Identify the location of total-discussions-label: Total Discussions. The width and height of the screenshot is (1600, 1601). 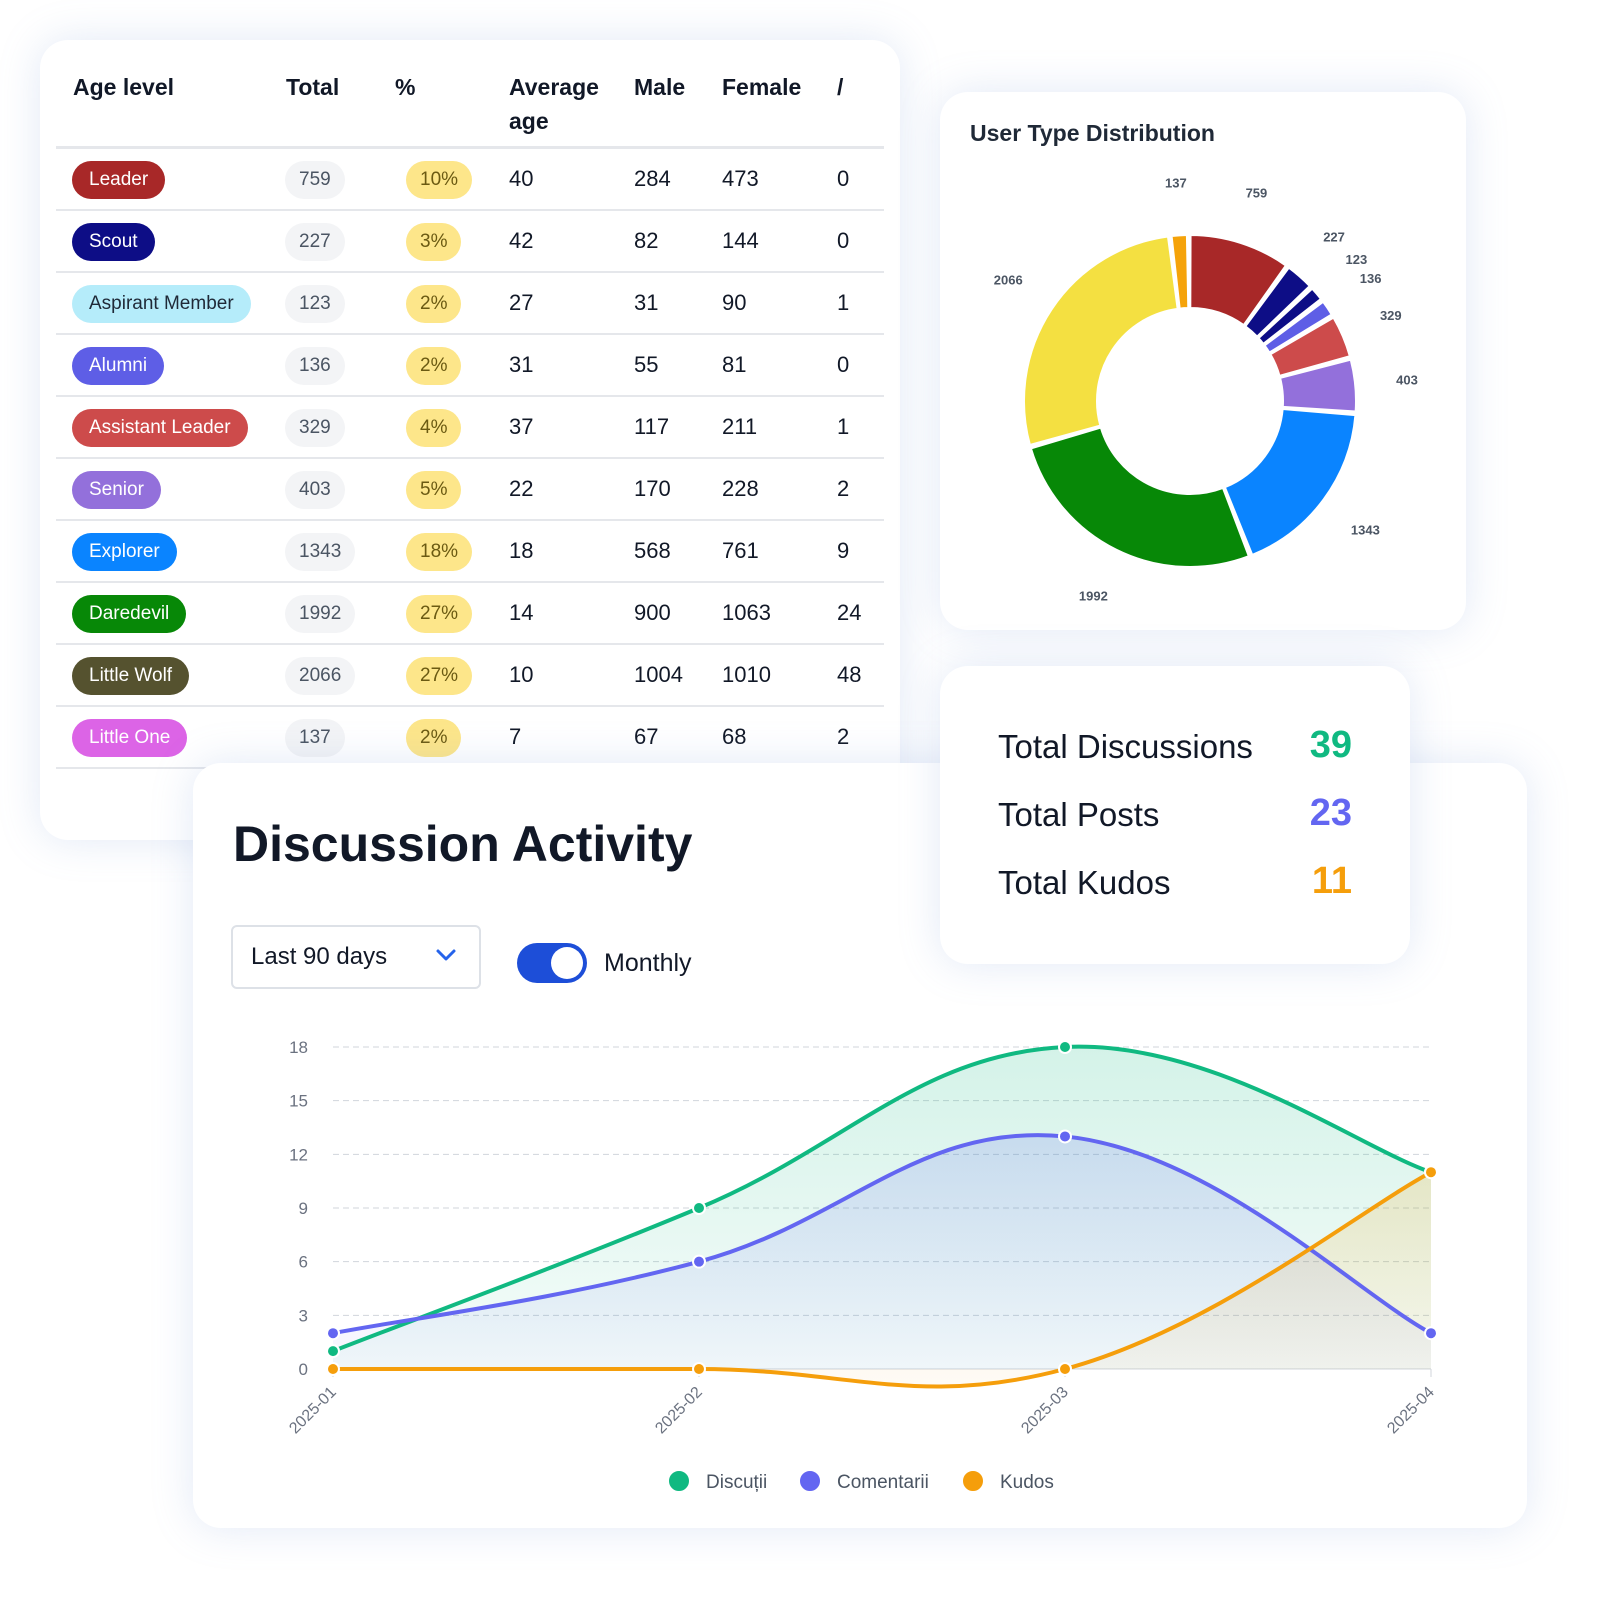
(1125, 746).